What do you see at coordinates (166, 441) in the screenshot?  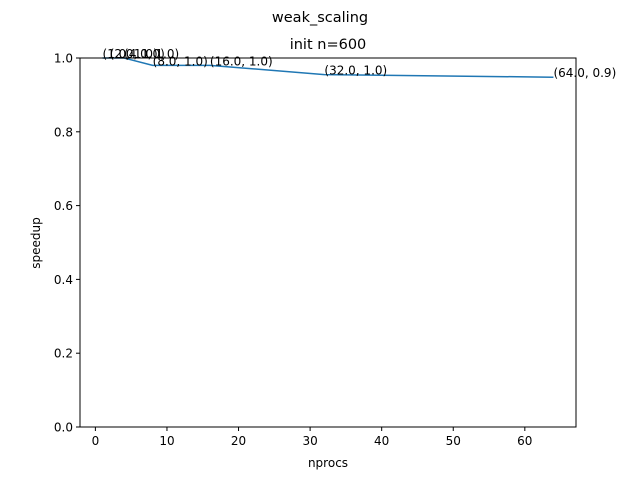 I see `x-tick-label: 10` at bounding box center [166, 441].